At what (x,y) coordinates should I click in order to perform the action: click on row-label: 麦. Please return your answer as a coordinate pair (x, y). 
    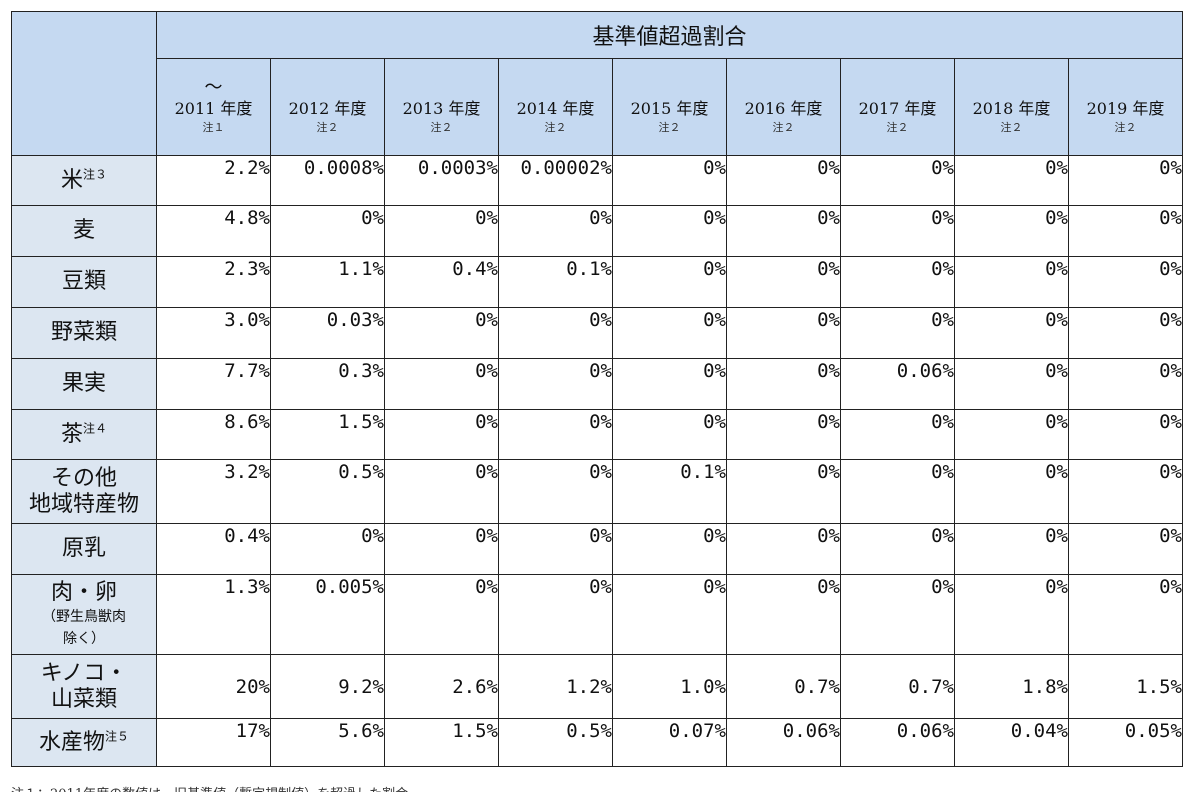
    Looking at the image, I should click on (83, 230).